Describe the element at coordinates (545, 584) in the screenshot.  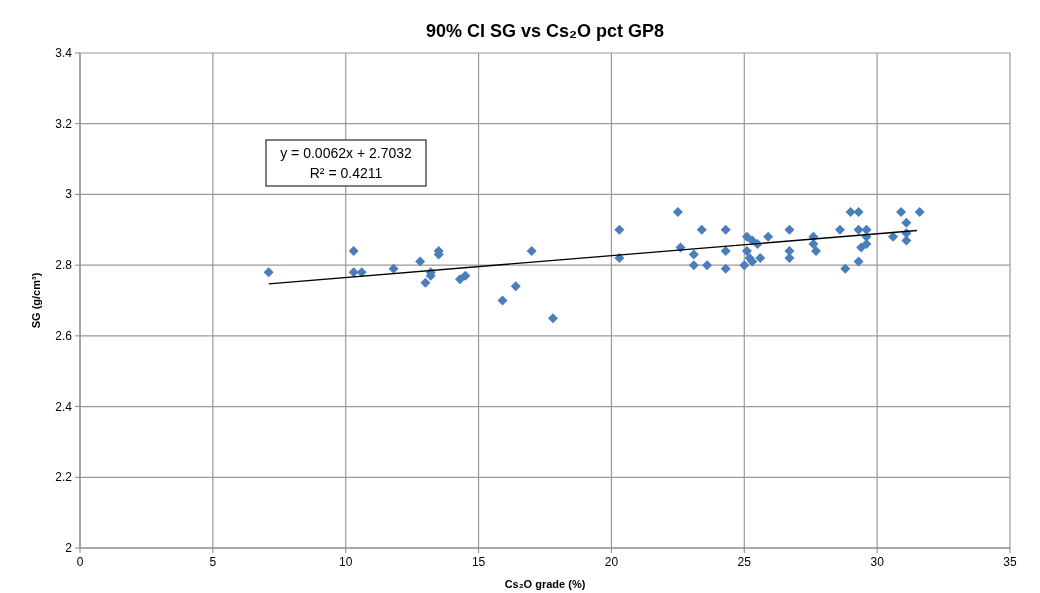
I see `x-axis-title: Cs₂O grade (%)` at that location.